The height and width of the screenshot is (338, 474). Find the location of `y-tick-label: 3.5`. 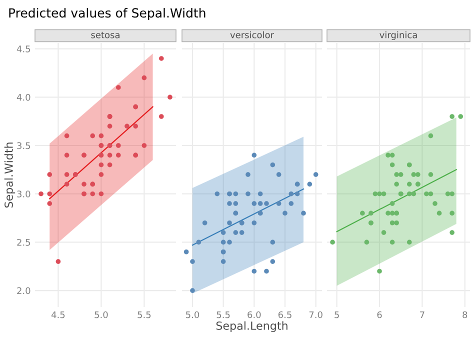

y-tick-label: 3.5 is located at coordinates (23, 146).